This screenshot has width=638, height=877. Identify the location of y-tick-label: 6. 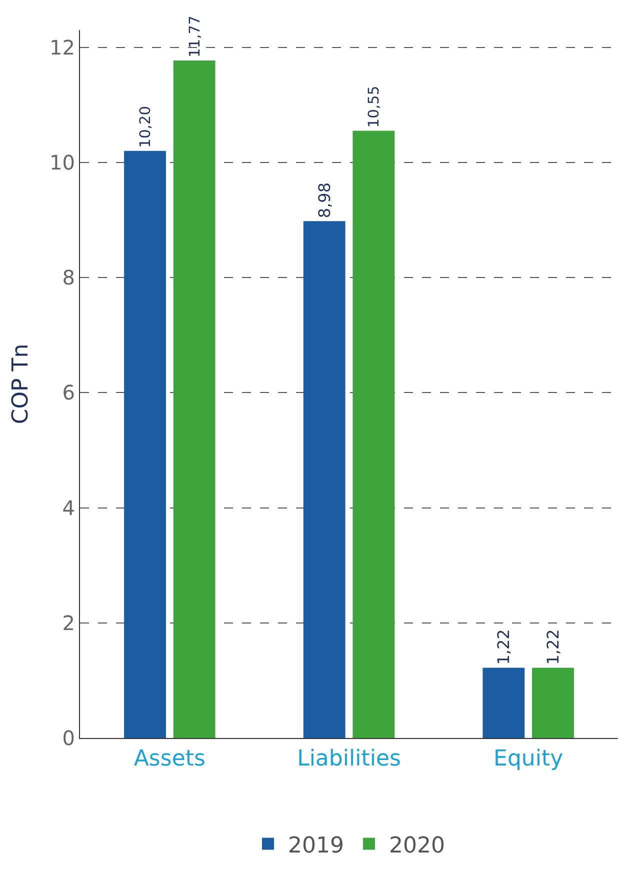
(68, 392).